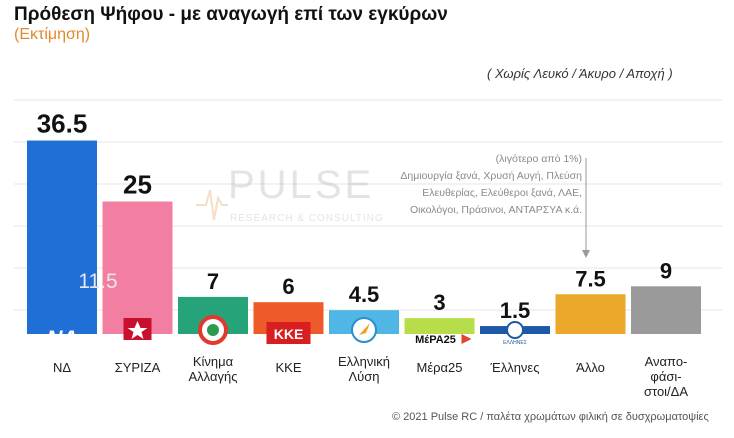 This screenshot has width=734, height=438. Describe the element at coordinates (137, 185) in the screenshot. I see `value-label: 25` at that location.